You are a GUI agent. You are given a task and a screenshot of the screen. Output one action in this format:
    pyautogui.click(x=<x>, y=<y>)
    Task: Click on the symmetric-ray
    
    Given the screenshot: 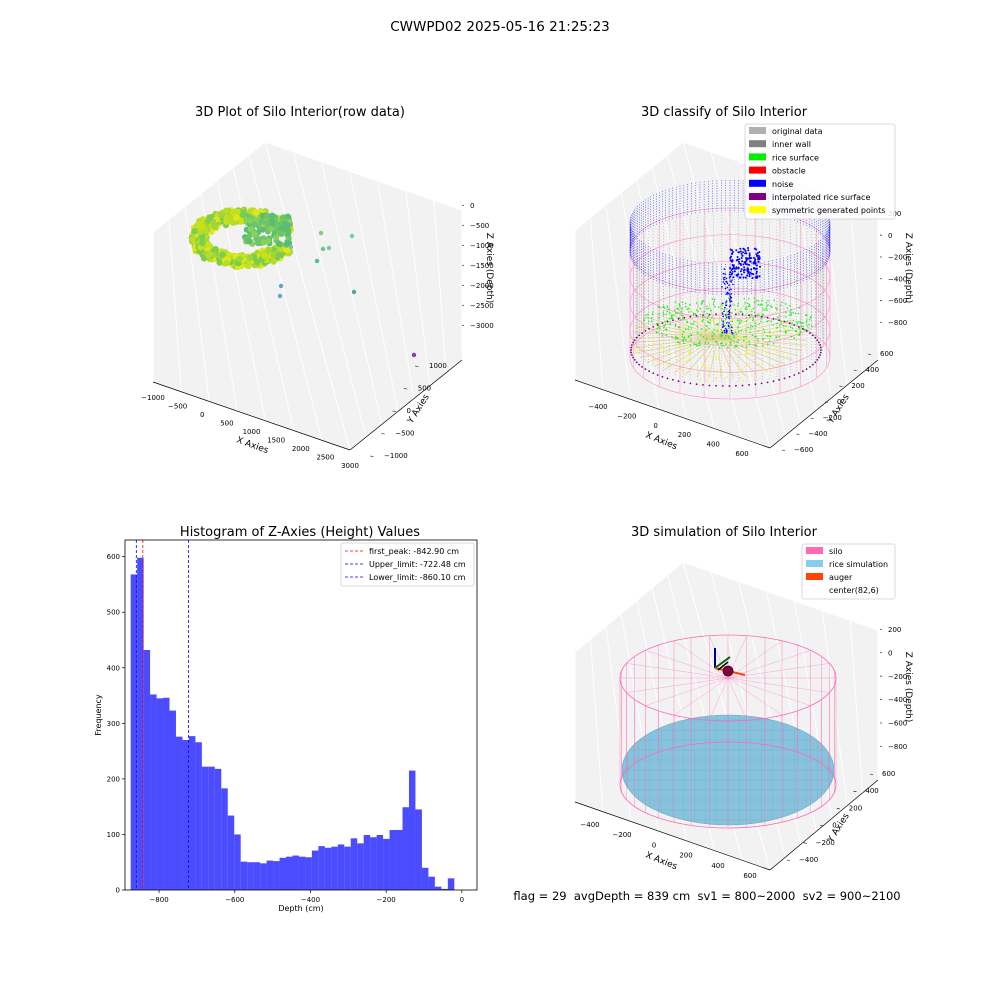 What is the action you would take?
    pyautogui.click(x=762, y=338)
    